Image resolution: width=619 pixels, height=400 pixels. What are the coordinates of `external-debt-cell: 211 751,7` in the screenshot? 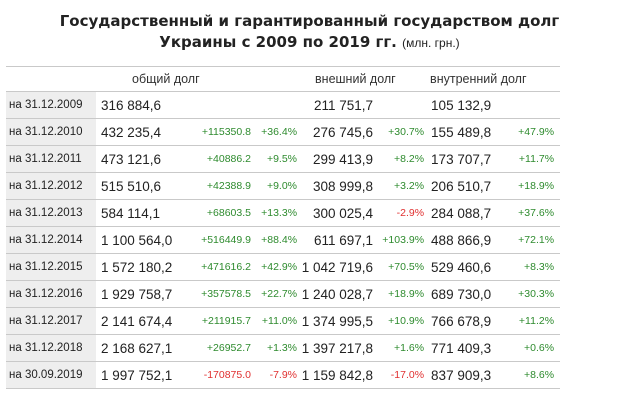 It's located at (338, 105).